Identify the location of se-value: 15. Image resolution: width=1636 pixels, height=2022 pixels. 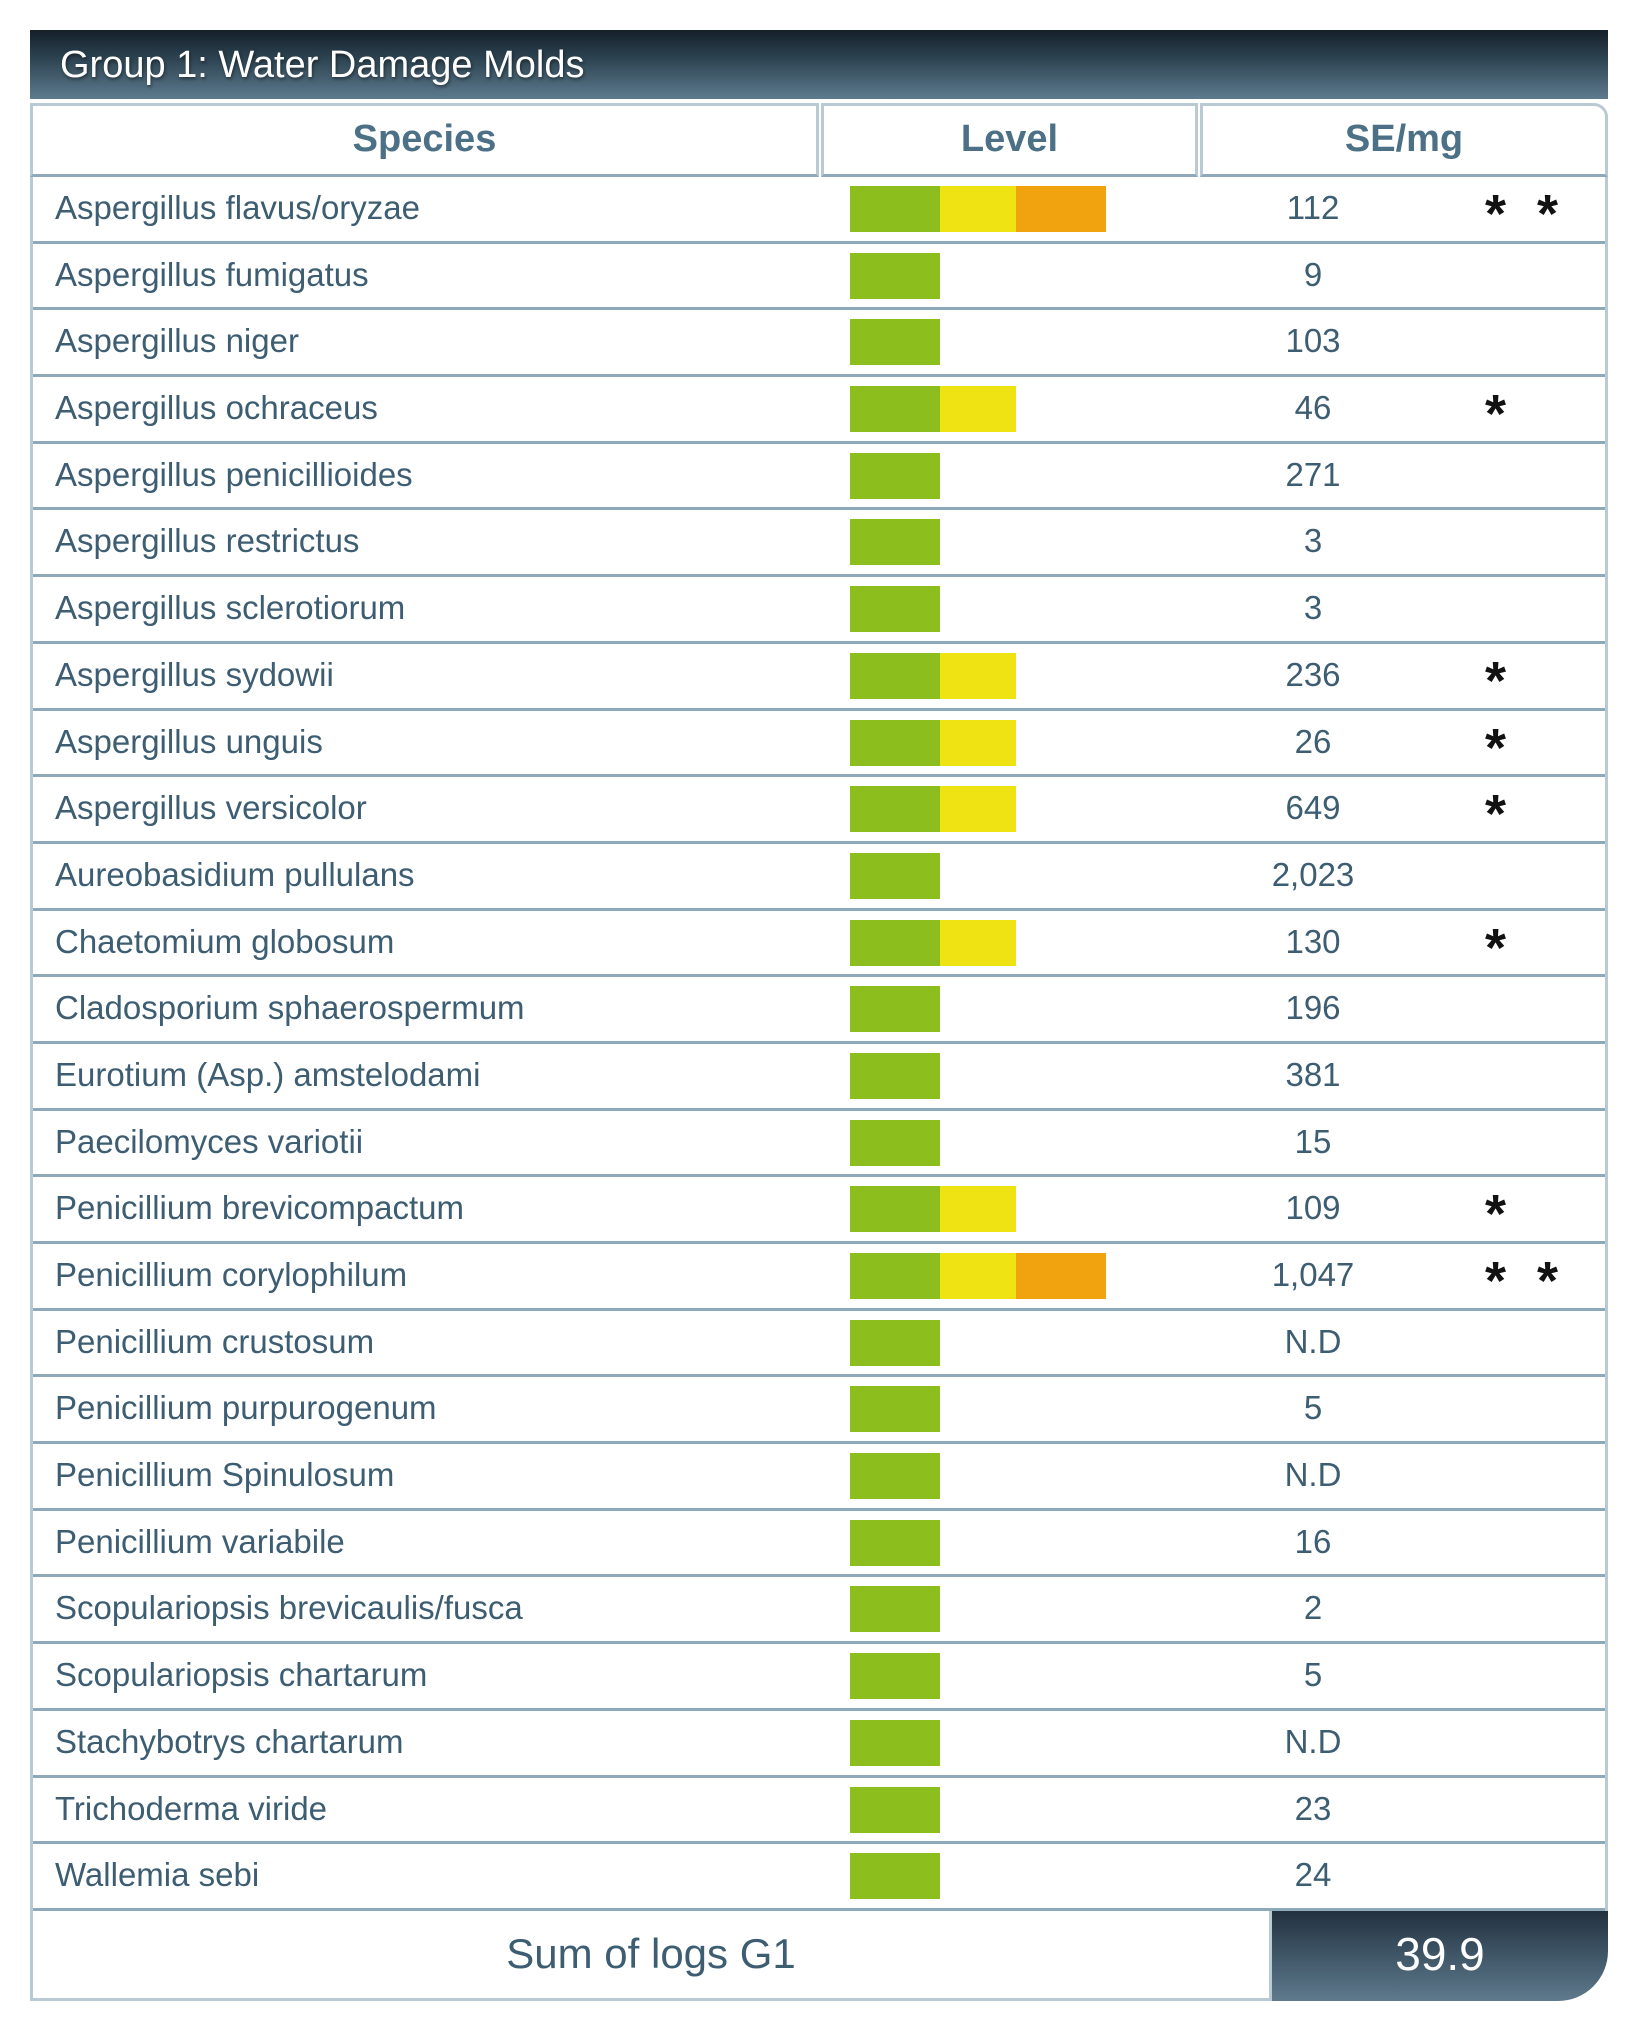
(1313, 1141).